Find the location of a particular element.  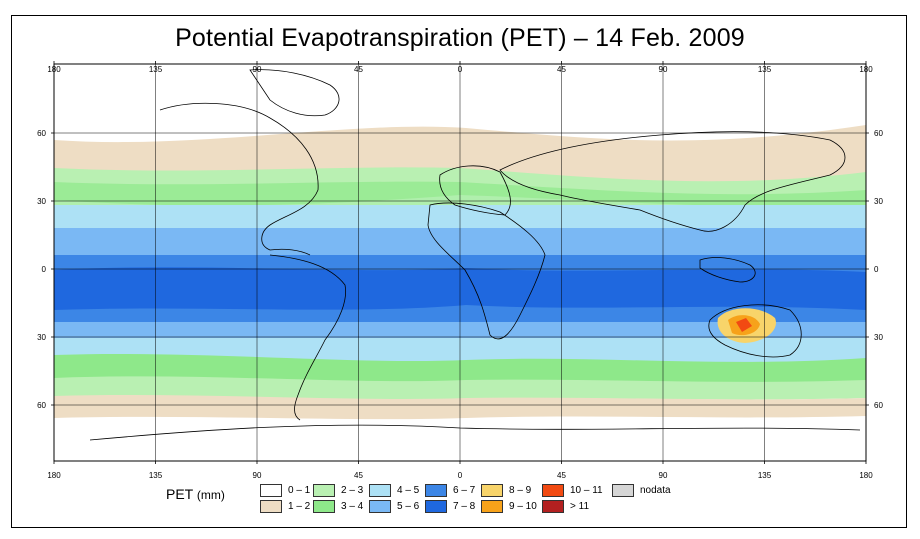

legend-item-gt-11: > 11 is located at coordinates (565, 506).